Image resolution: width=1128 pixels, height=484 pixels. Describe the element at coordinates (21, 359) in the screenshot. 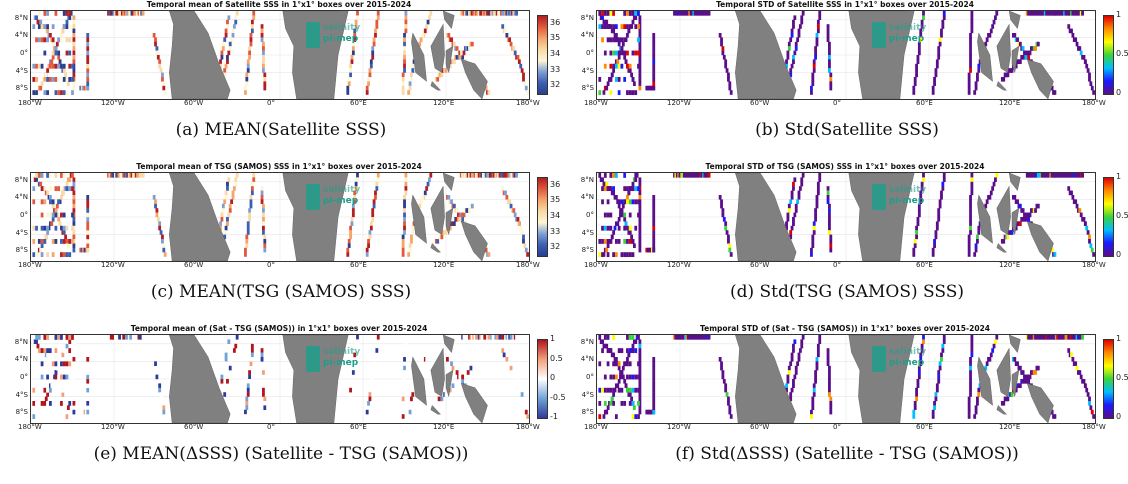

I see `y-tick-label: 4°N` at that location.